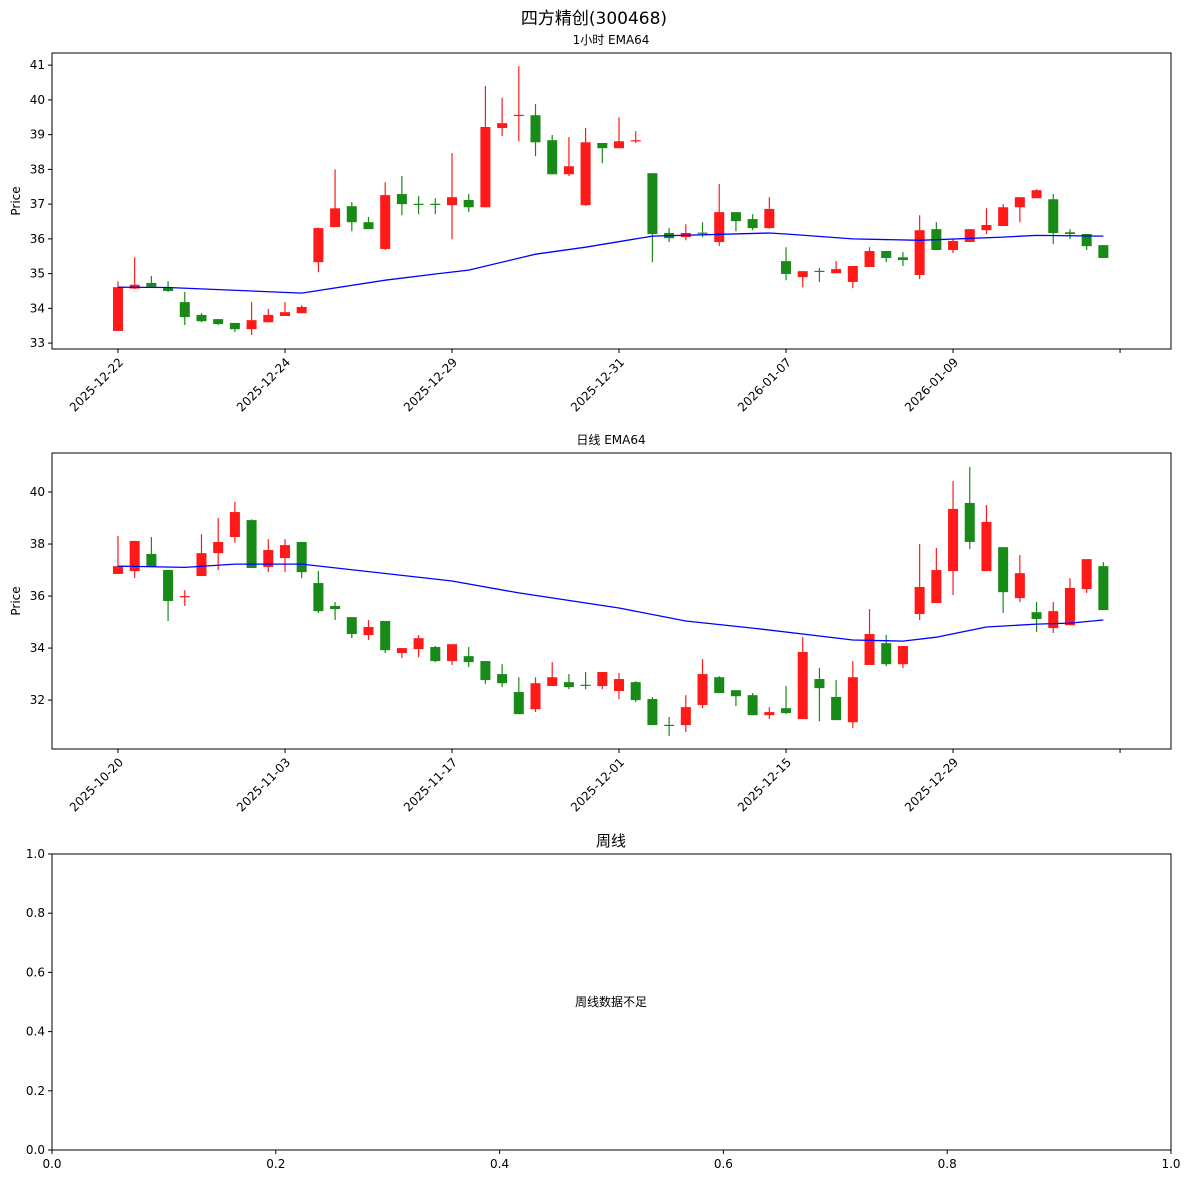 Image resolution: width=1189 pixels, height=1181 pixels. Describe the element at coordinates (499, 1164) in the screenshot. I see `weekly-x-tick-label: 0.4` at that location.